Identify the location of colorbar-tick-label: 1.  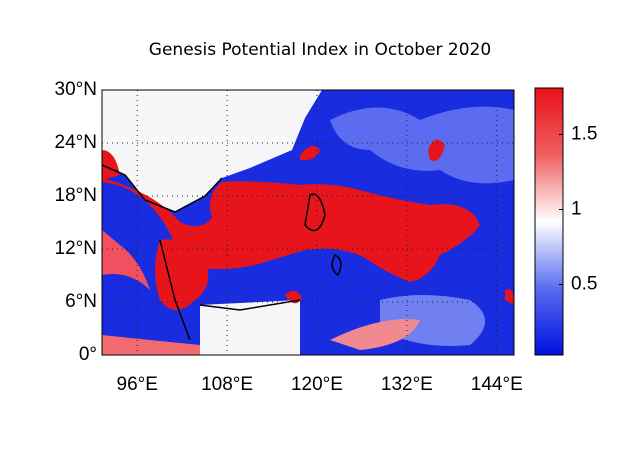
(576, 209).